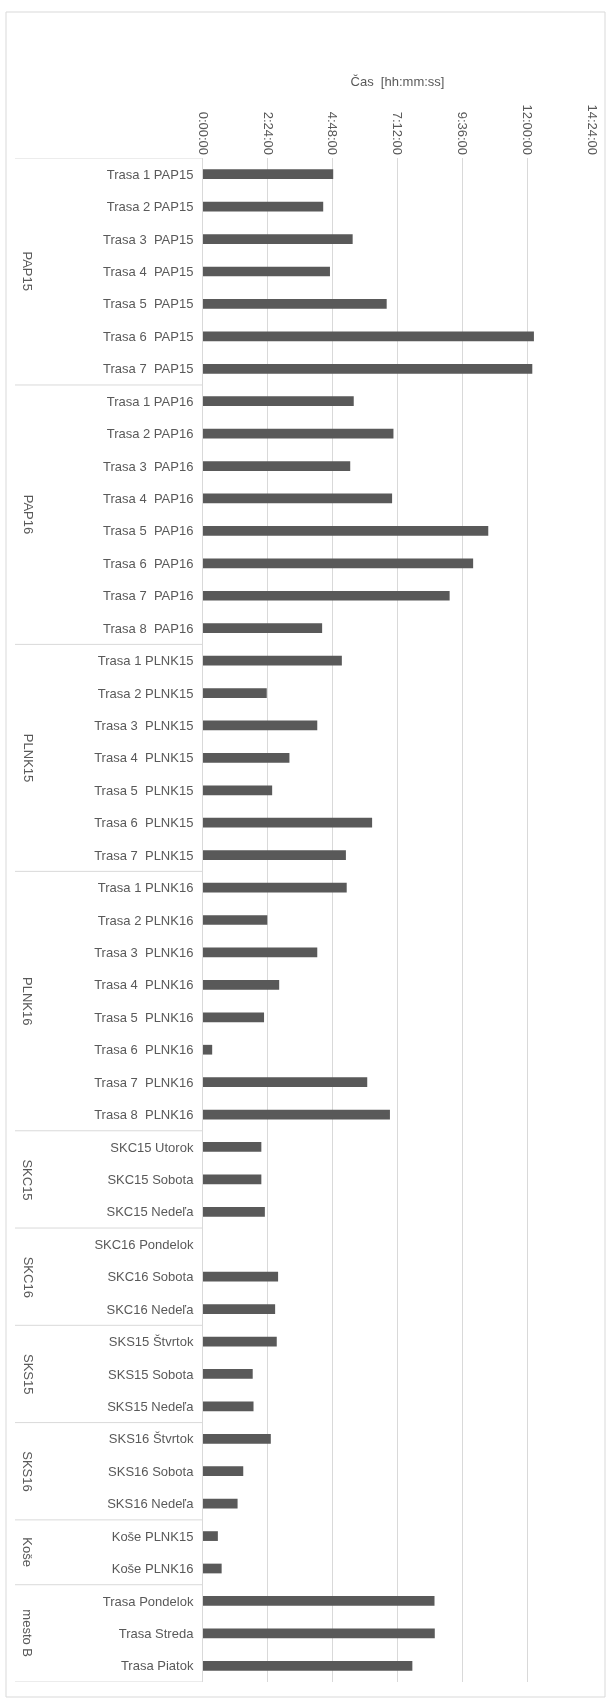 Image resolution: width=611 pixels, height=1702 pixels. What do you see at coordinates (145, 920) in the screenshot?
I see `y-tick-label: Trasa 2 PLNK16` at bounding box center [145, 920].